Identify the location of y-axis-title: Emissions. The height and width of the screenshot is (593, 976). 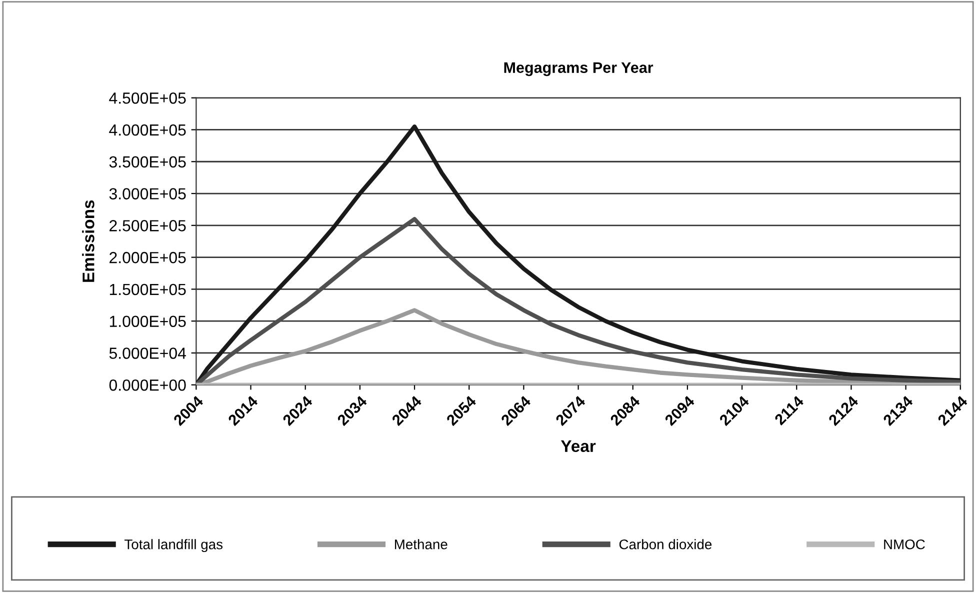
(88, 241).